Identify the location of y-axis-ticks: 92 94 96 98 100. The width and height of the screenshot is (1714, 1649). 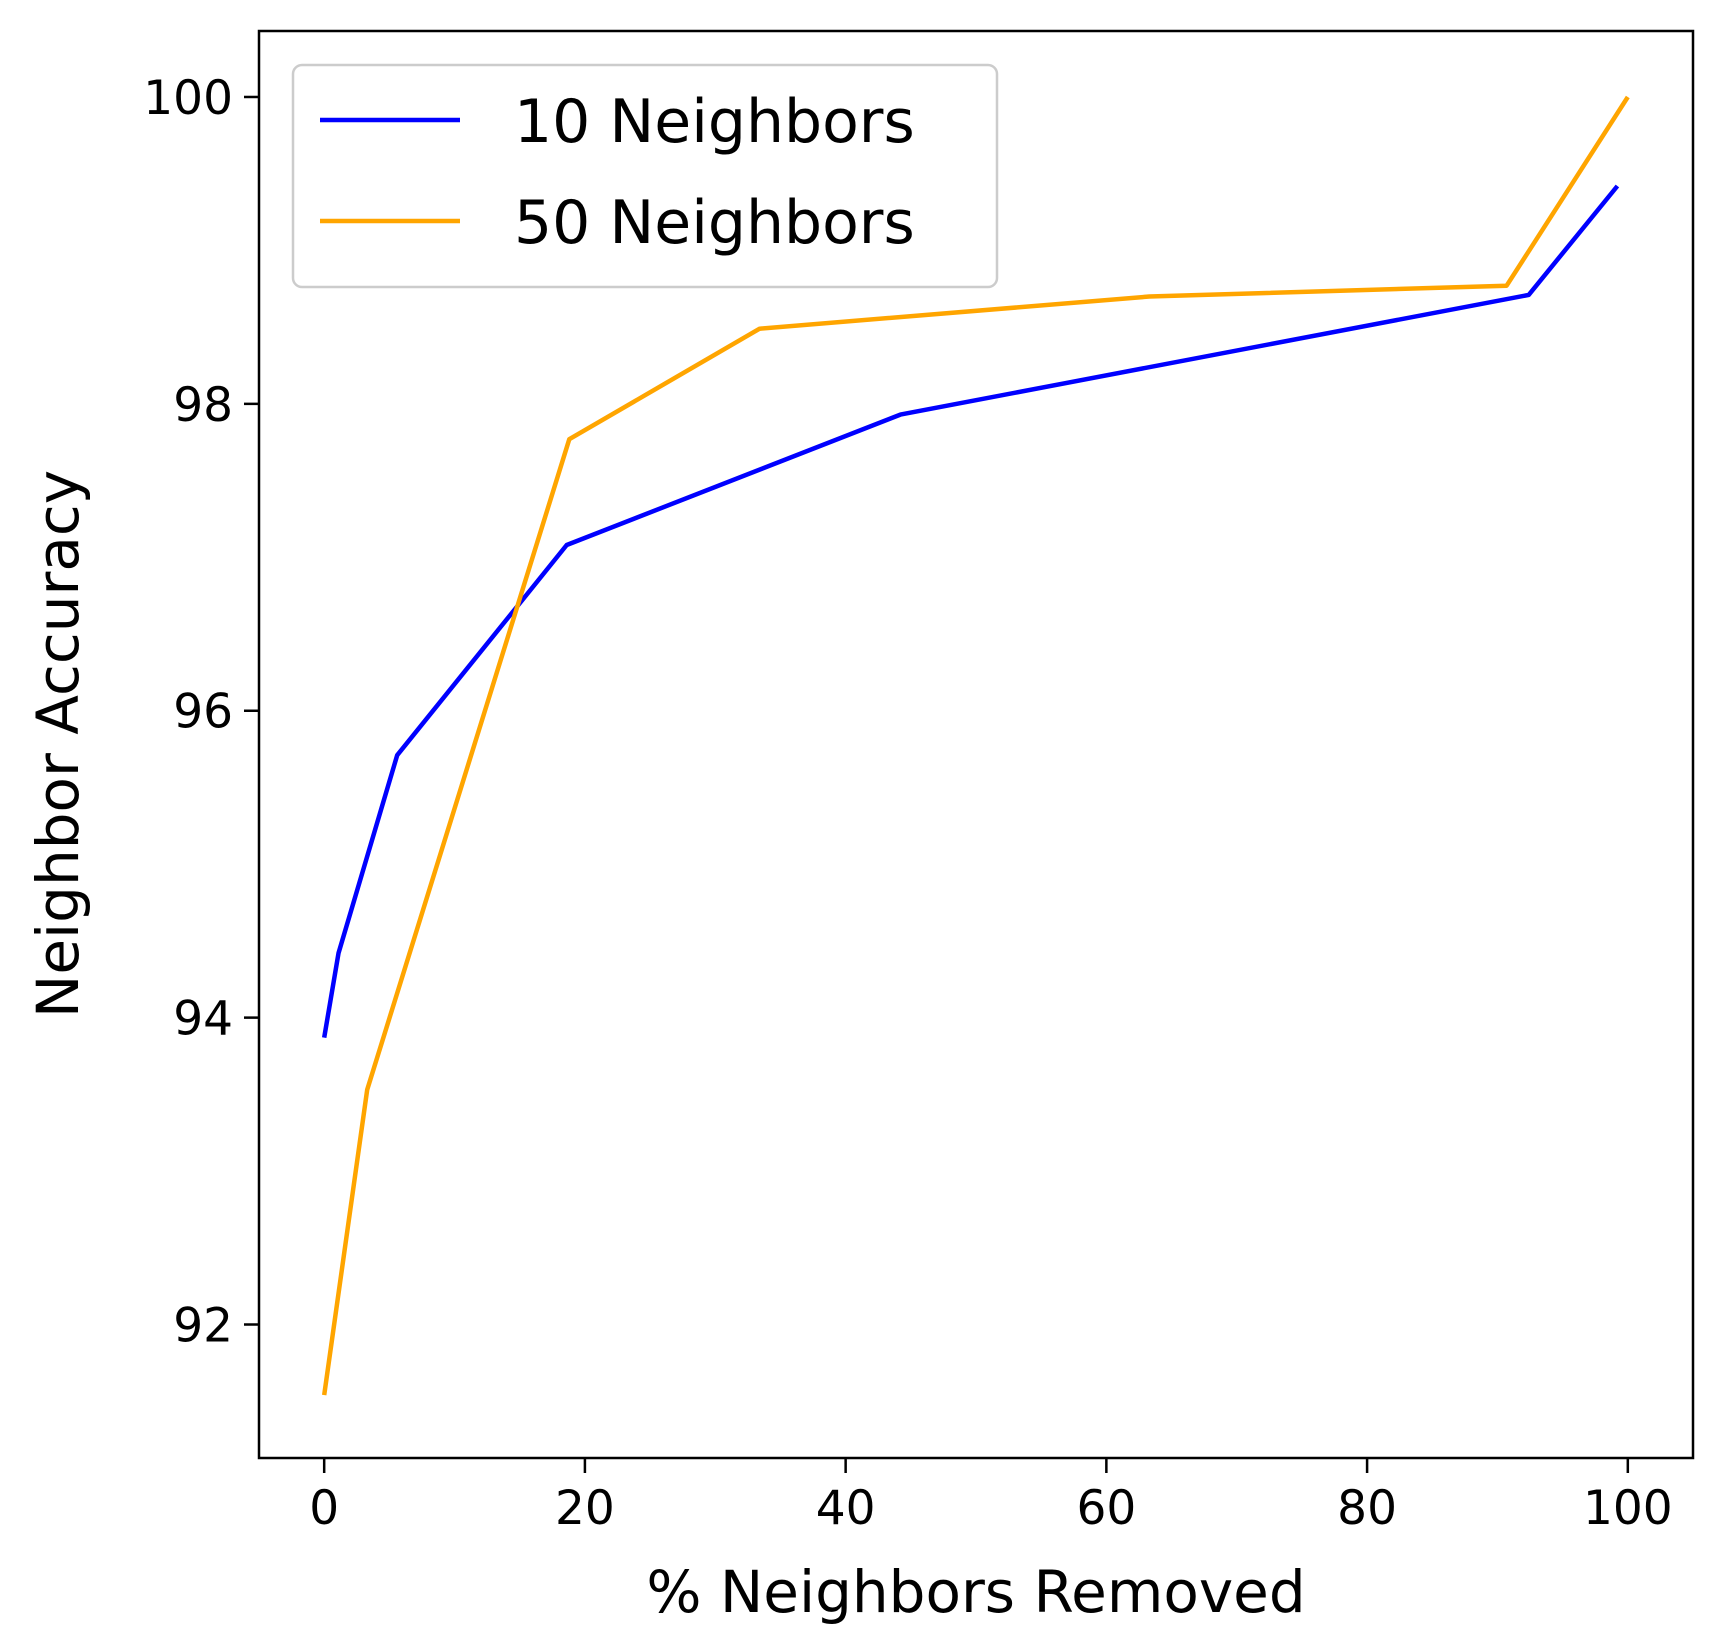
(201, 712).